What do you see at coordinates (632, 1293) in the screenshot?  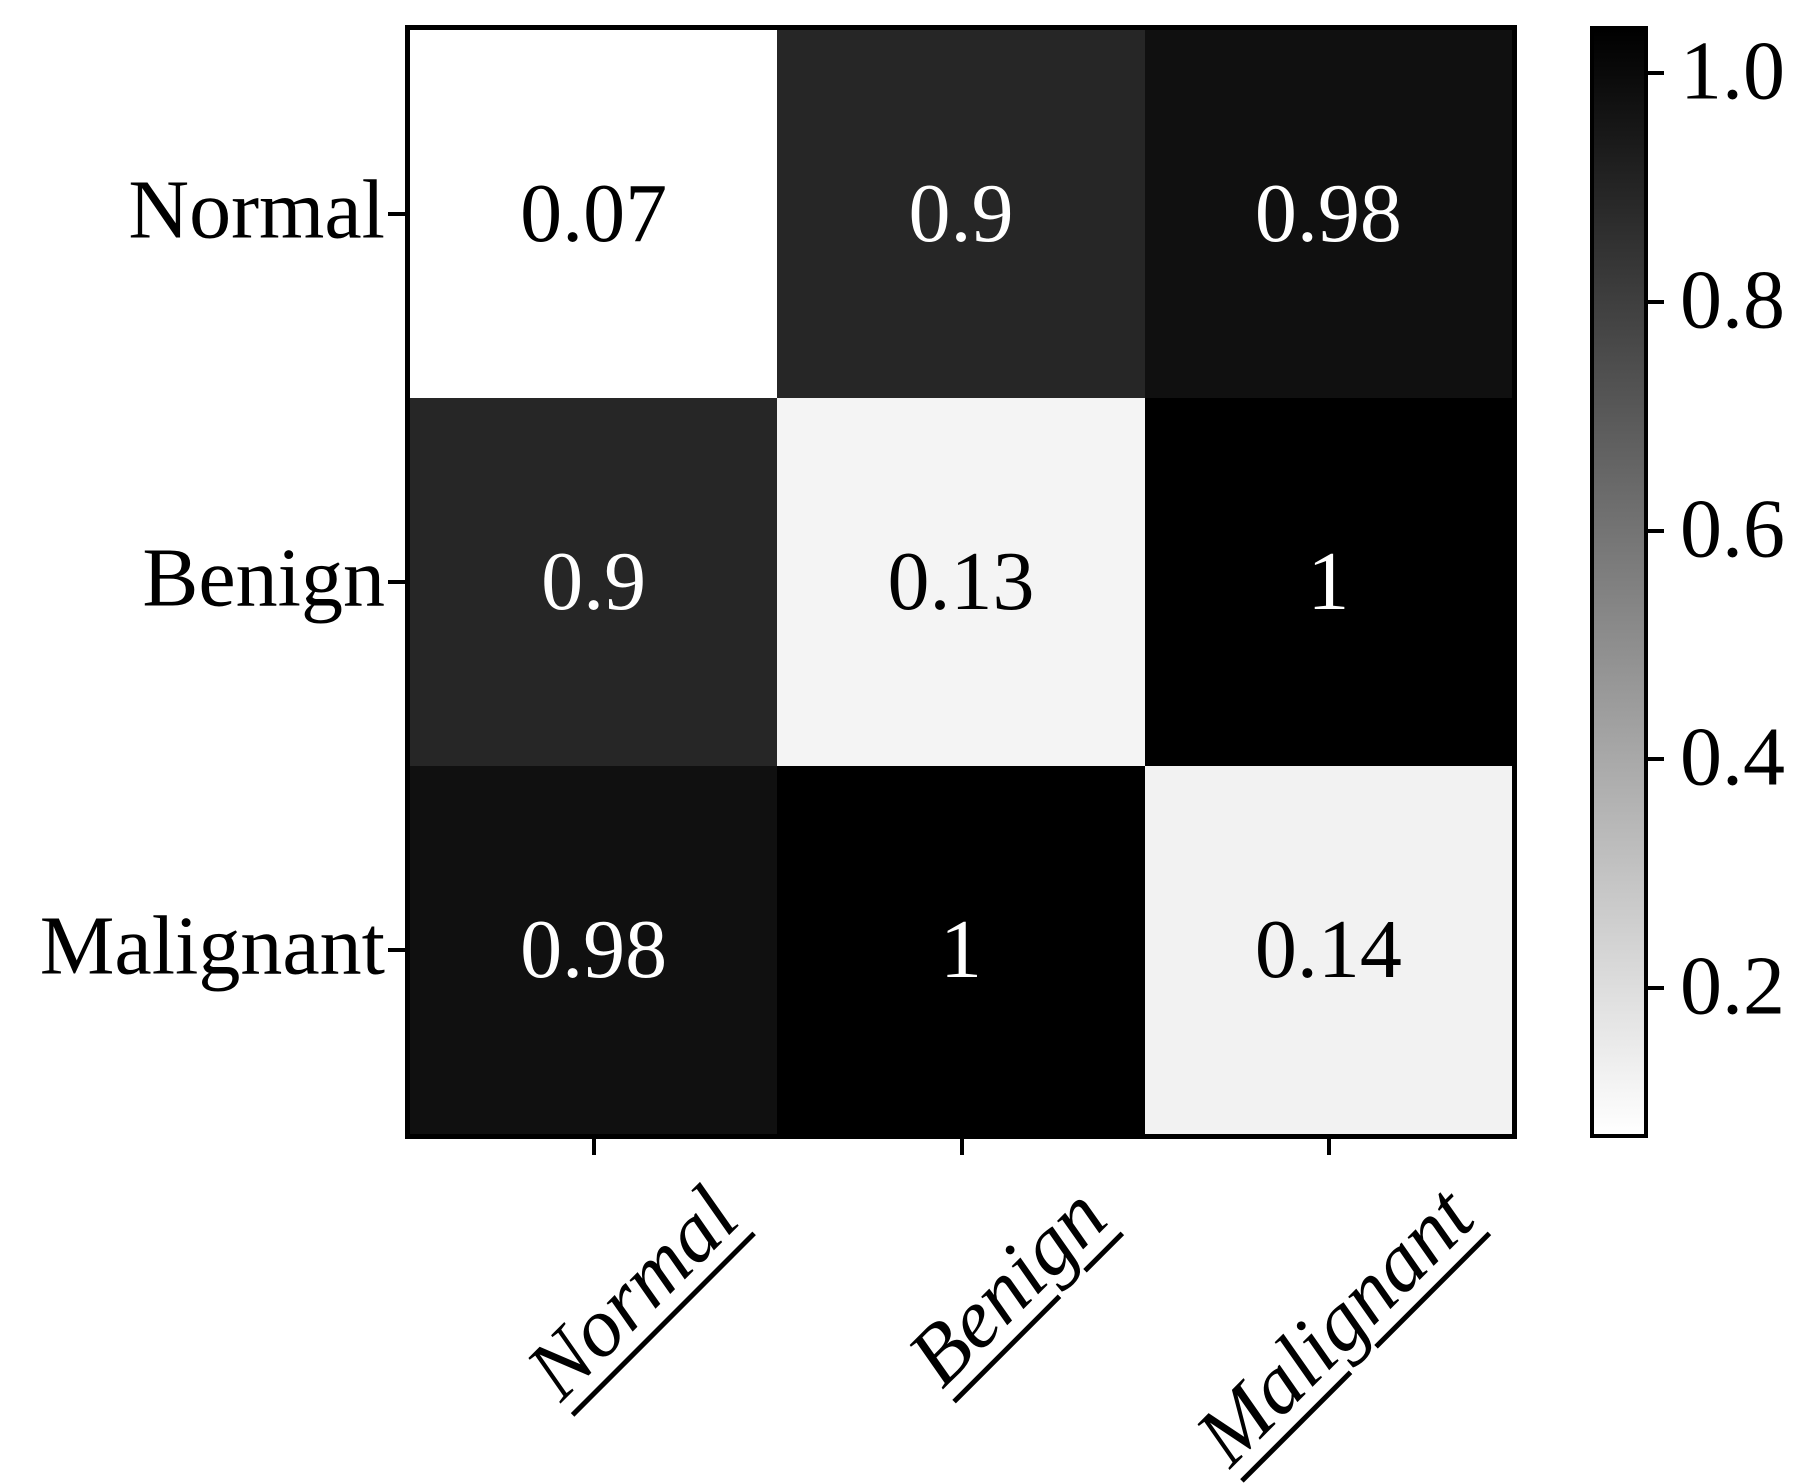 I see `x-axis-label-normal: Normal` at bounding box center [632, 1293].